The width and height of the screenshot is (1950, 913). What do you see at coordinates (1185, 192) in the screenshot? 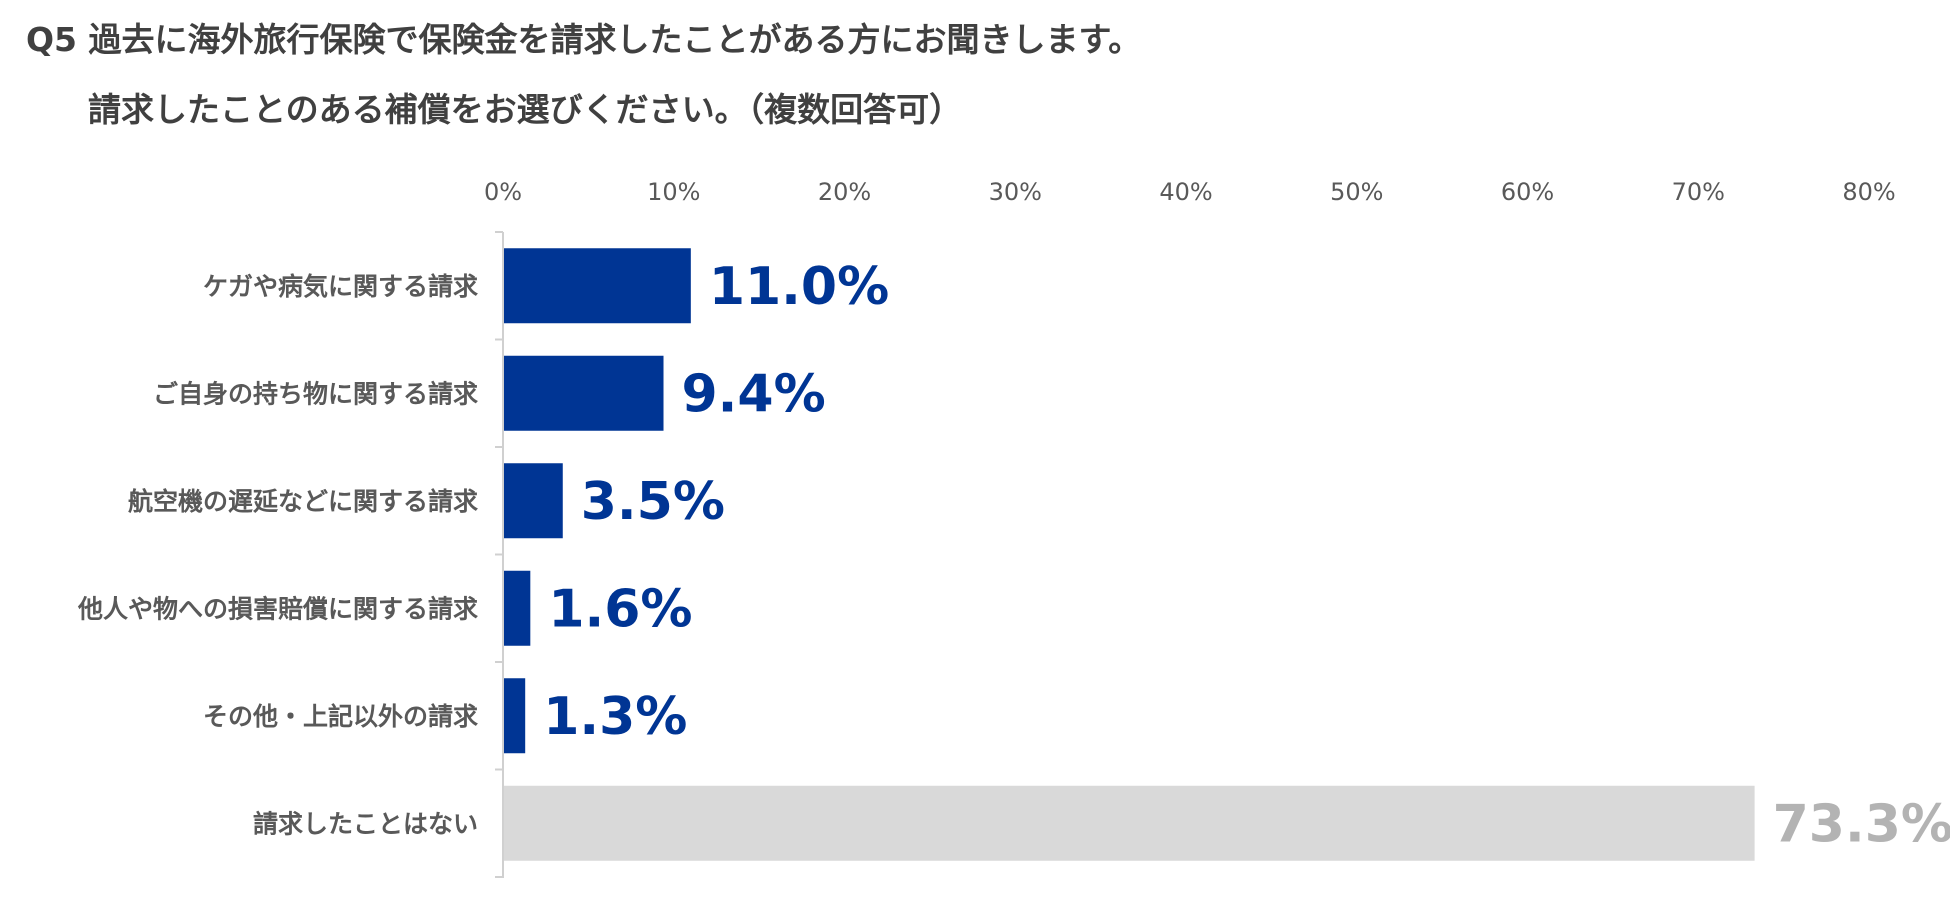
I see `x-tick-label: 40%` at bounding box center [1185, 192].